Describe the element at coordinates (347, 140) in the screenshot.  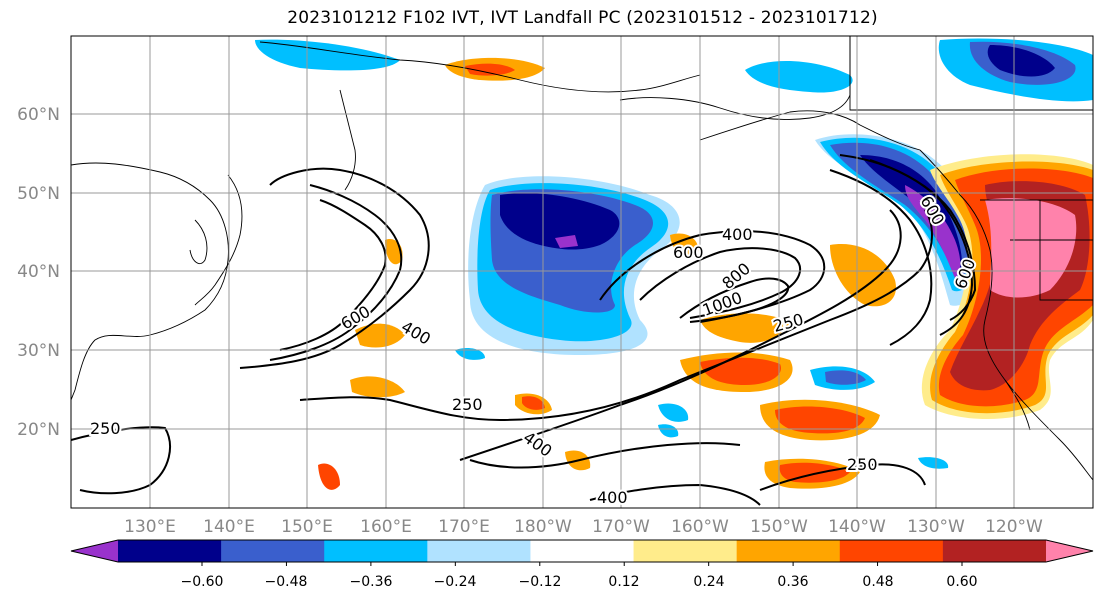
I see `coast-kamchatka` at that location.